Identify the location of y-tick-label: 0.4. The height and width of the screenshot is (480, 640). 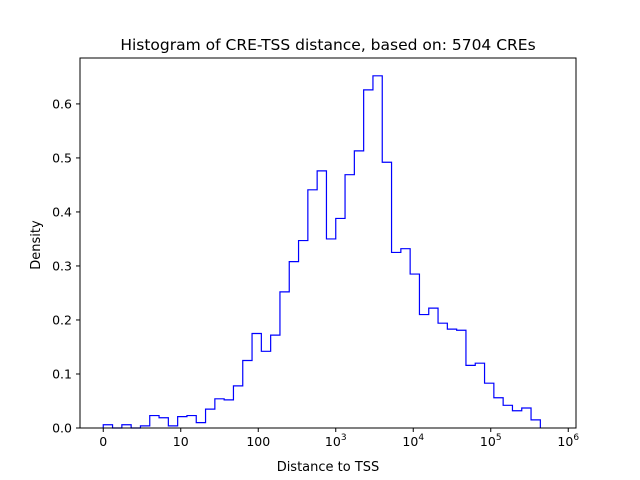
(62, 211).